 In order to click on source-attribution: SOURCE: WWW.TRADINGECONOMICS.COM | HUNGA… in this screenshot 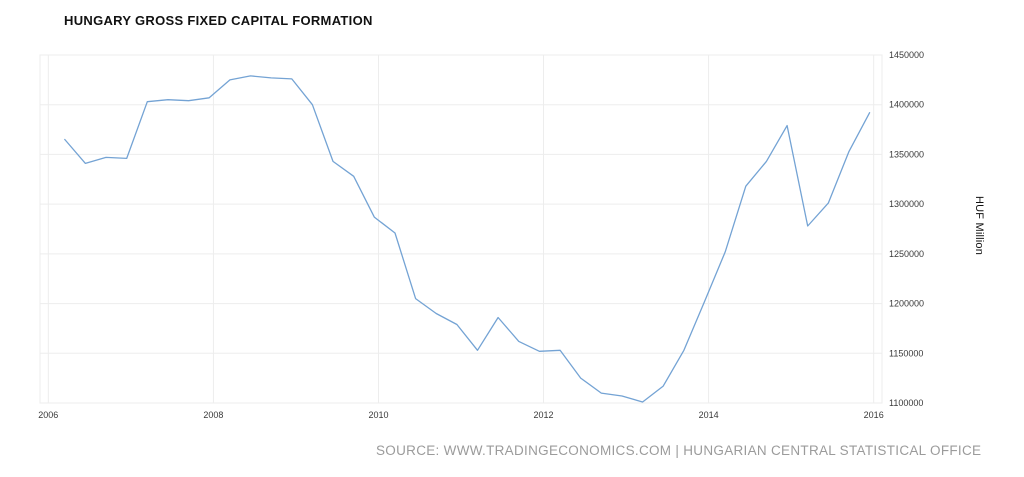, I will do `click(679, 450)`.